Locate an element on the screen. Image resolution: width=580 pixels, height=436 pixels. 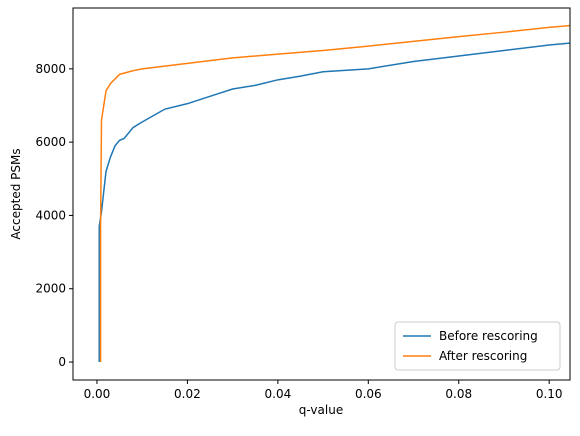
legend-label: After rescoring is located at coordinates (483, 356).